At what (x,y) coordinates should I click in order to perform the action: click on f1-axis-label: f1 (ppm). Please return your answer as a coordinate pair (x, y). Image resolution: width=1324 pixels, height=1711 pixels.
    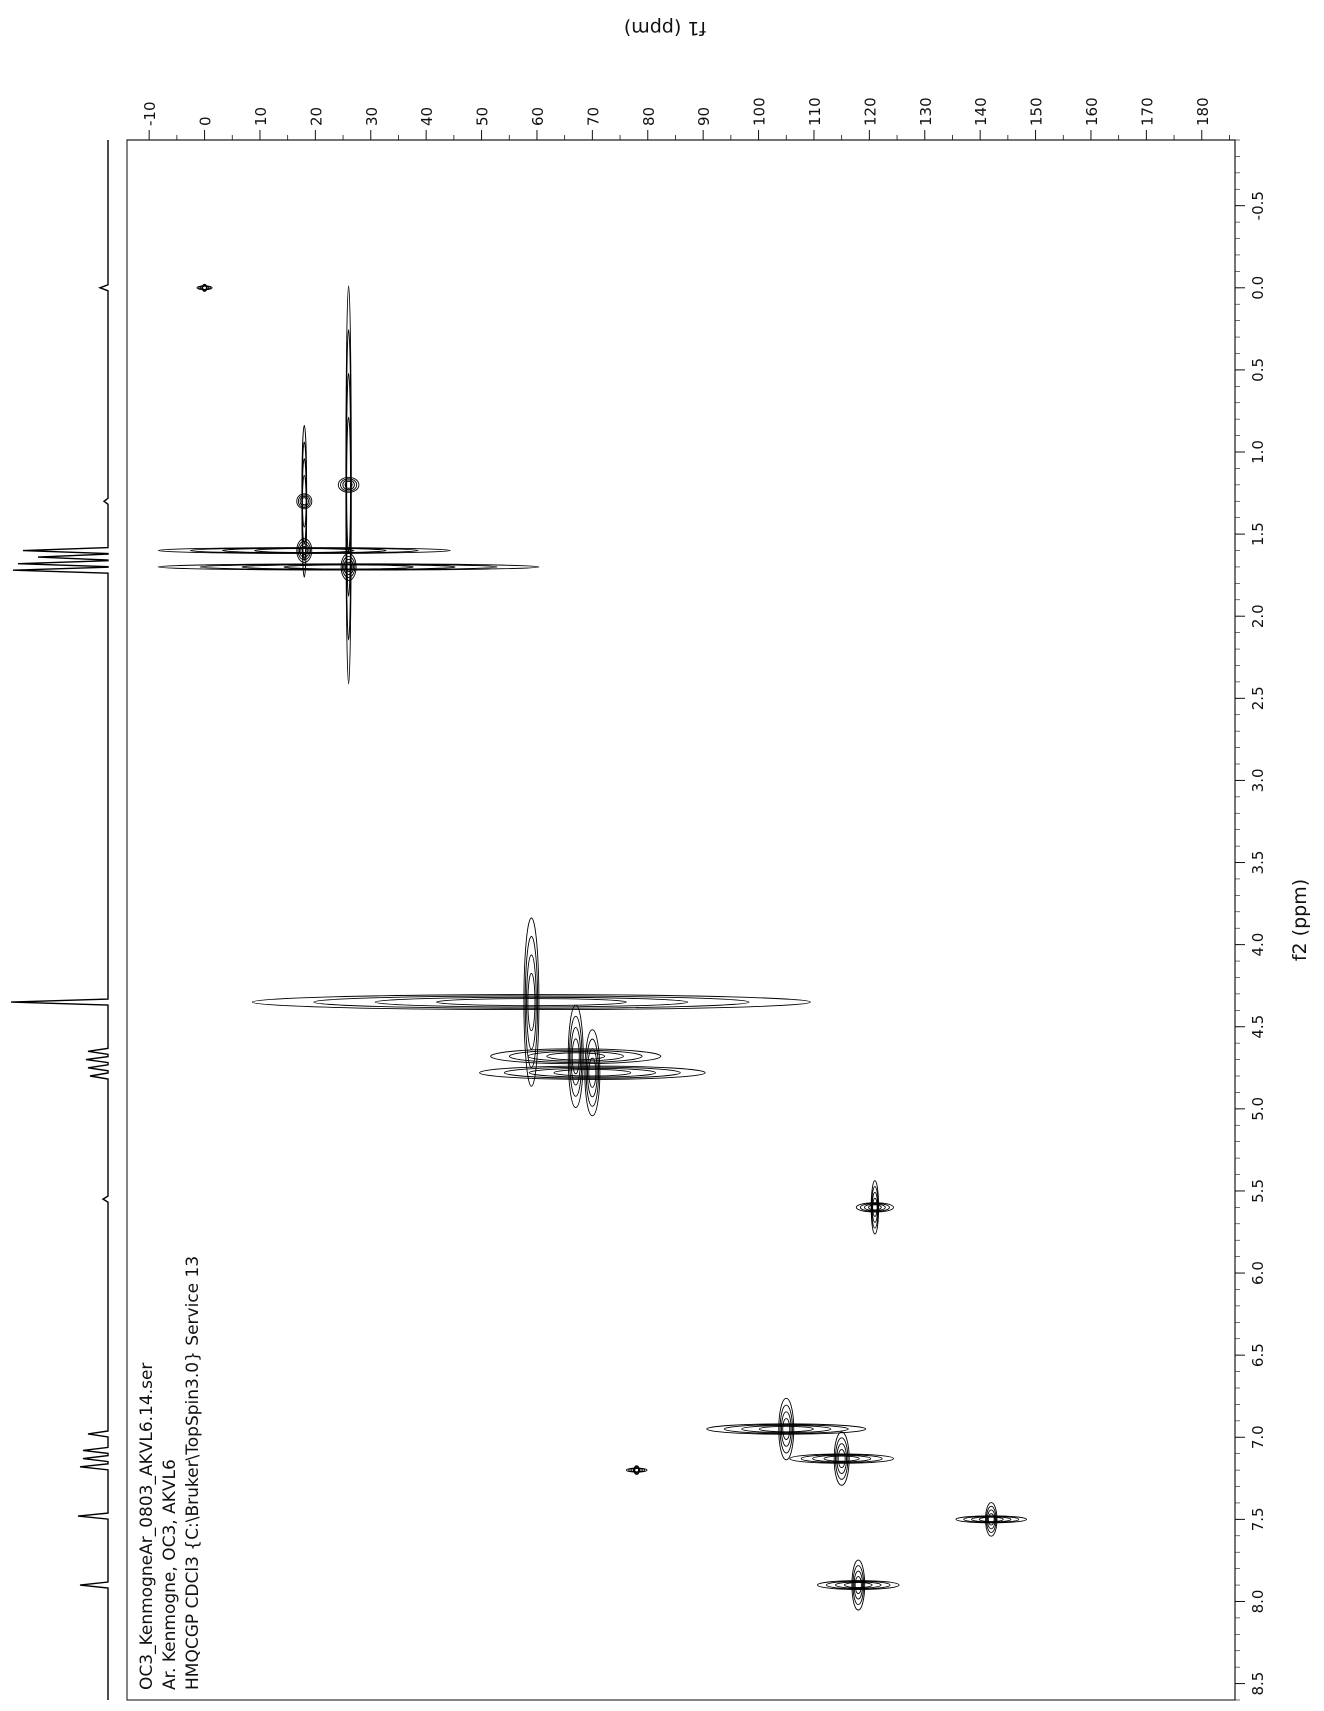
    Looking at the image, I should click on (665, 28).